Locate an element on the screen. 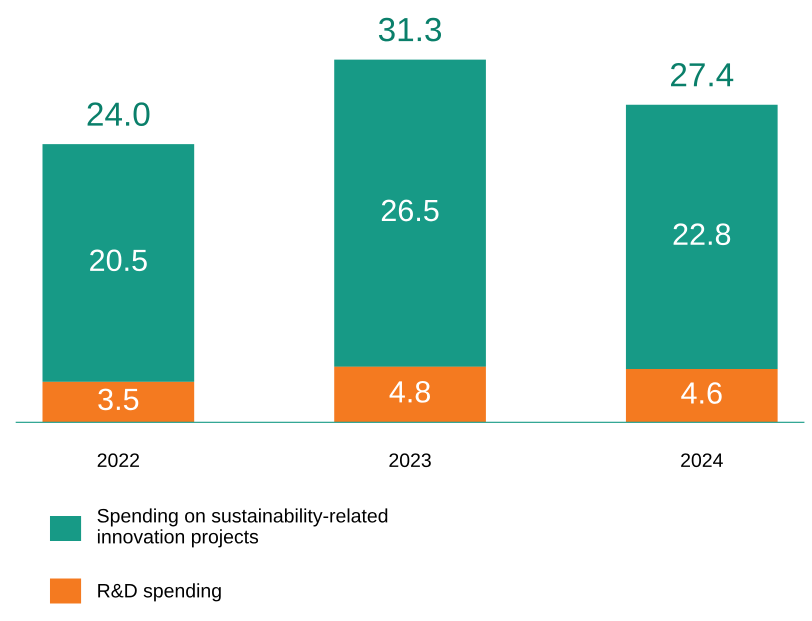 This screenshot has width=812, height=621. legend-label: Spending on sustainability-related innovation projects is located at coordinates (243, 528).